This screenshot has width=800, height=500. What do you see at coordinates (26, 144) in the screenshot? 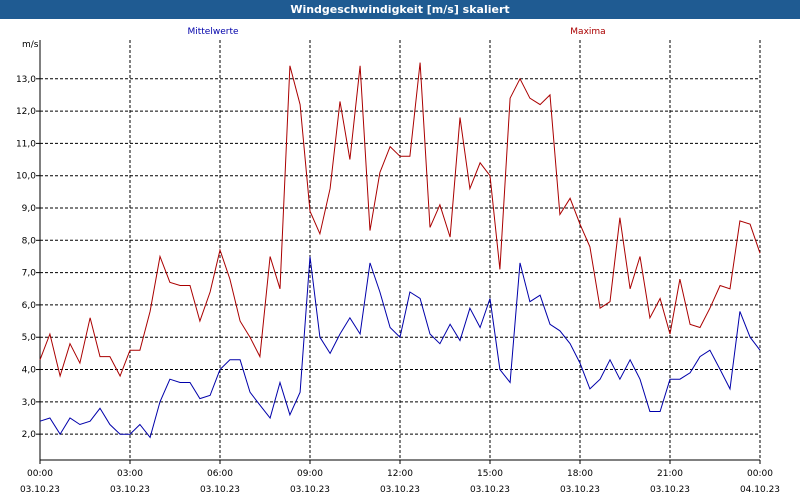
I see `y-tick-label: 11,0` at bounding box center [26, 144].